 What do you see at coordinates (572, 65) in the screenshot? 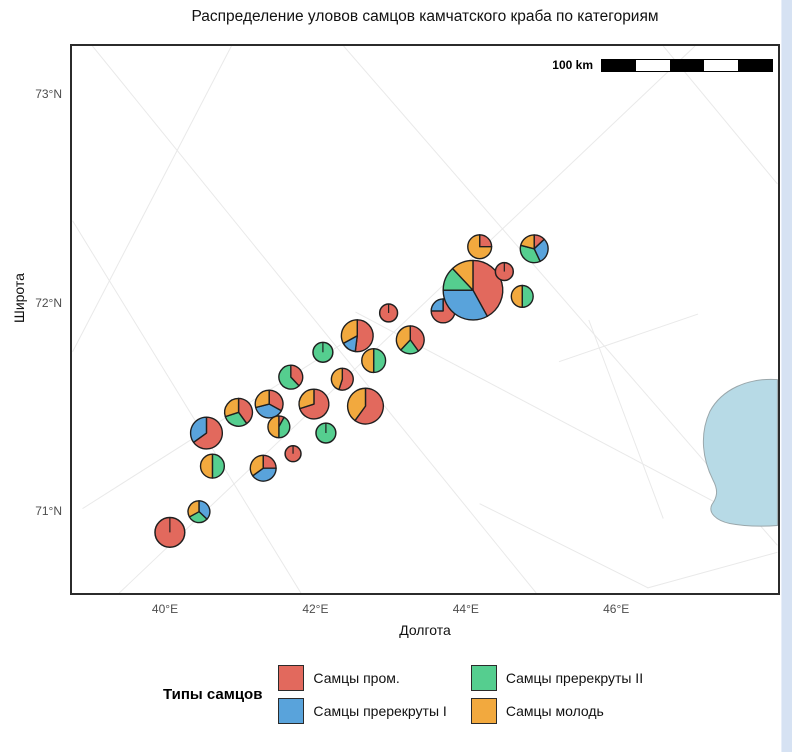
I see `scale-bar-label: 100 km` at bounding box center [572, 65].